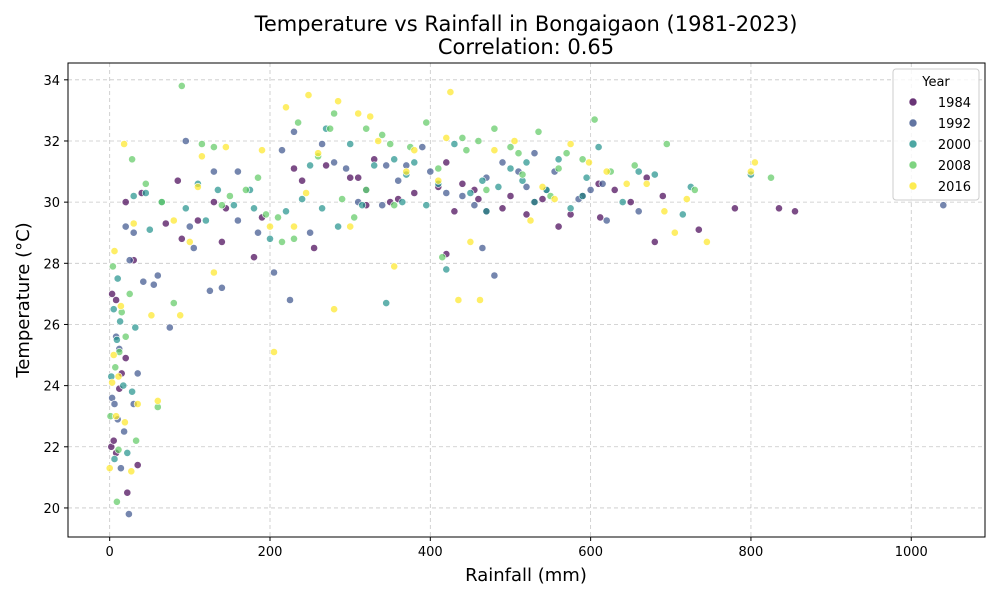 The image size is (1000, 600). Describe the element at coordinates (954, 145) in the screenshot. I see `legend-label: 2000` at that location.